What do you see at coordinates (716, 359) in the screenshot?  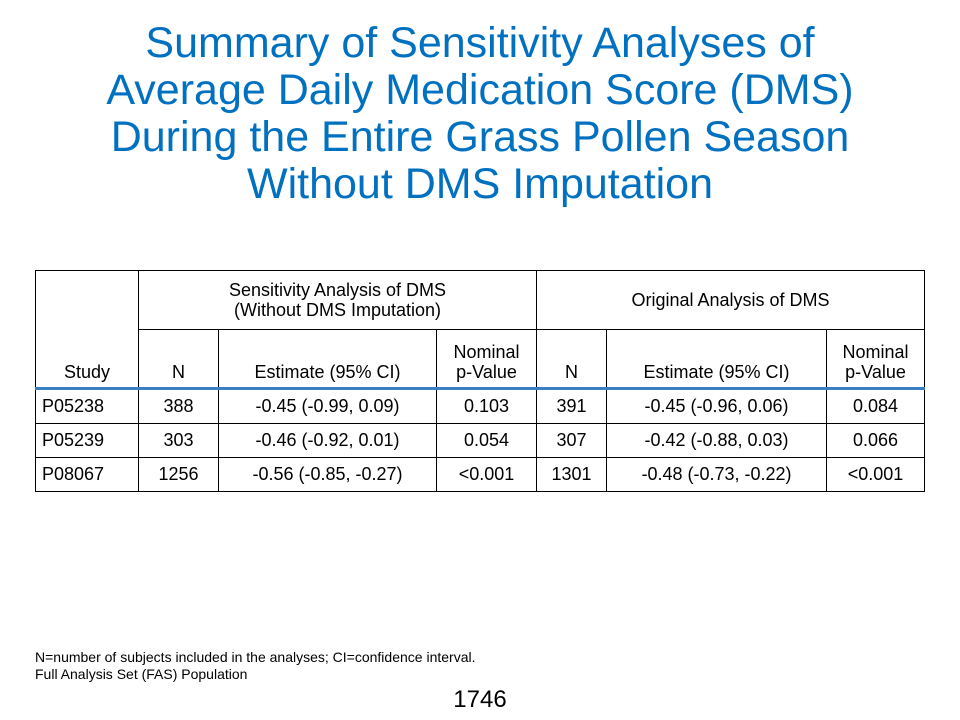 I see `header-orig-estimate: Estimate (95% CI)` at bounding box center [716, 359].